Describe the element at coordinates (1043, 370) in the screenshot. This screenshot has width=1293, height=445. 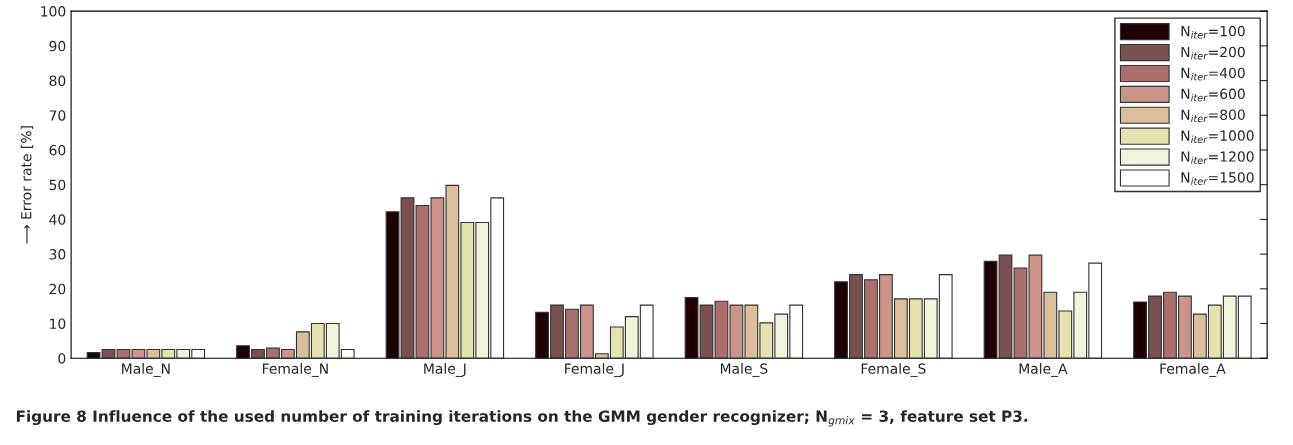
I see `x-tick-label: Male_A` at that location.